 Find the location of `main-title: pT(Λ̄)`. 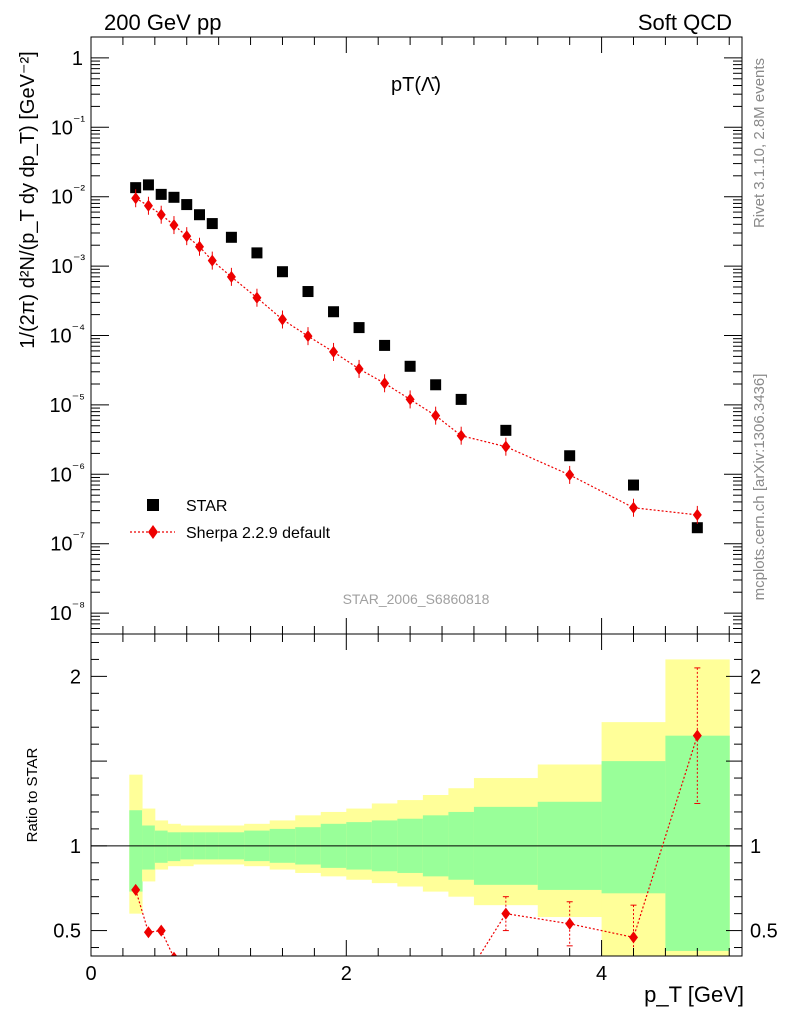

main-title: pT(Λ̄) is located at coordinates (416, 85).